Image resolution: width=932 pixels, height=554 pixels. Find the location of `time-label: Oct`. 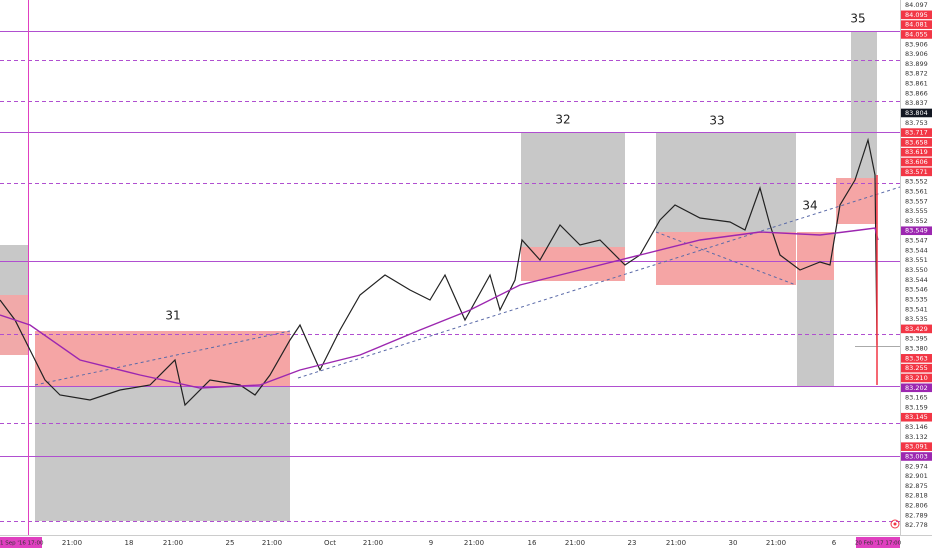

time-label: Oct is located at coordinates (330, 543).